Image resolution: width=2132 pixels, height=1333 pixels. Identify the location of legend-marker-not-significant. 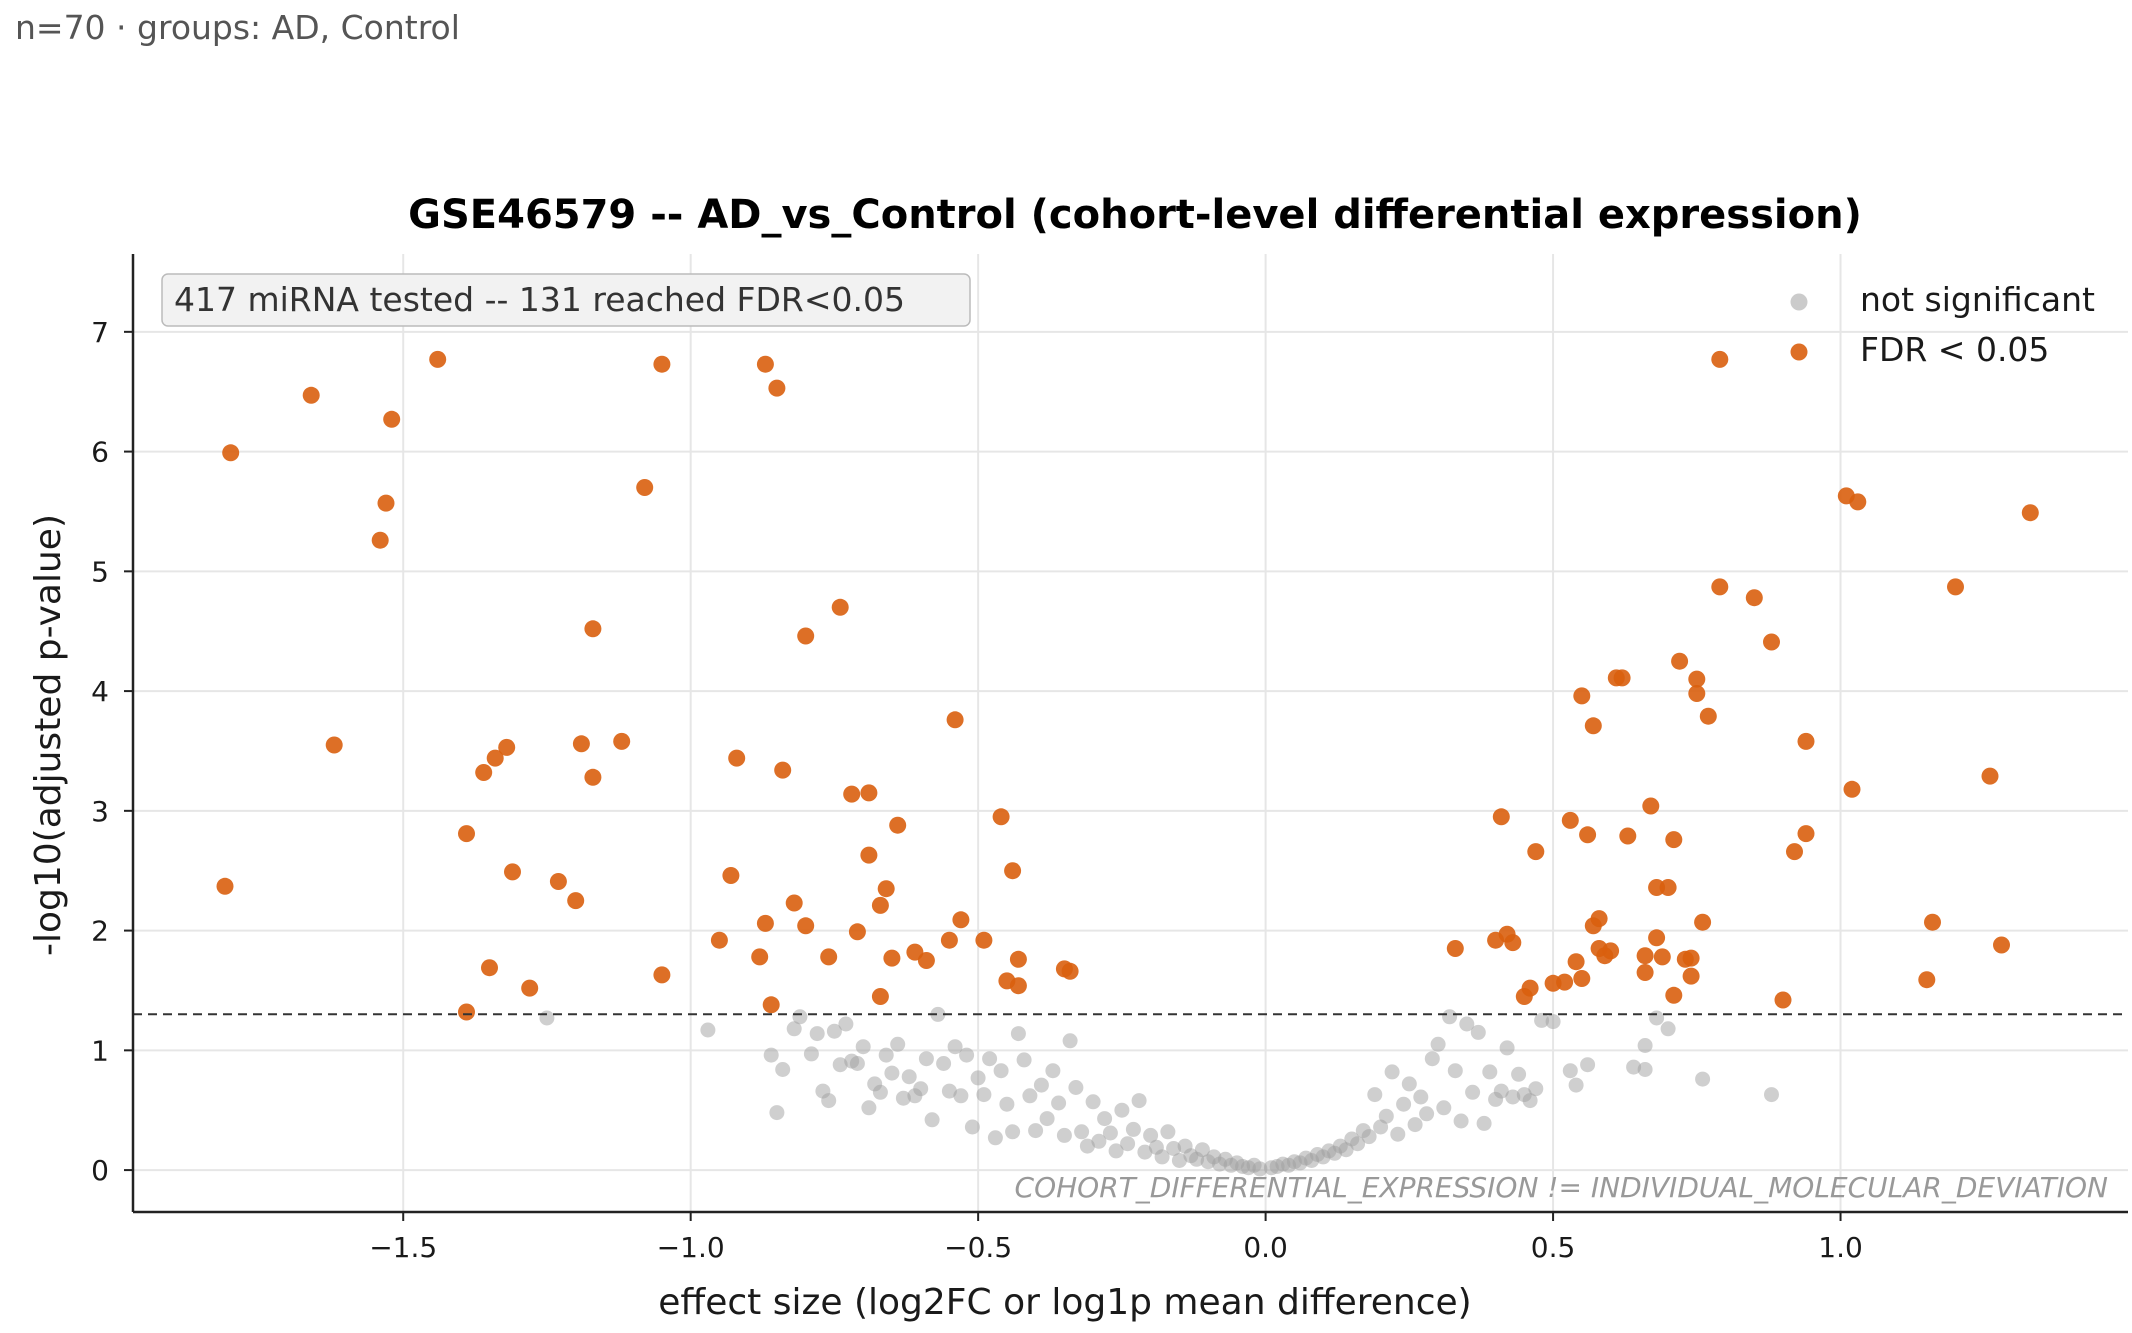
(1799, 302).